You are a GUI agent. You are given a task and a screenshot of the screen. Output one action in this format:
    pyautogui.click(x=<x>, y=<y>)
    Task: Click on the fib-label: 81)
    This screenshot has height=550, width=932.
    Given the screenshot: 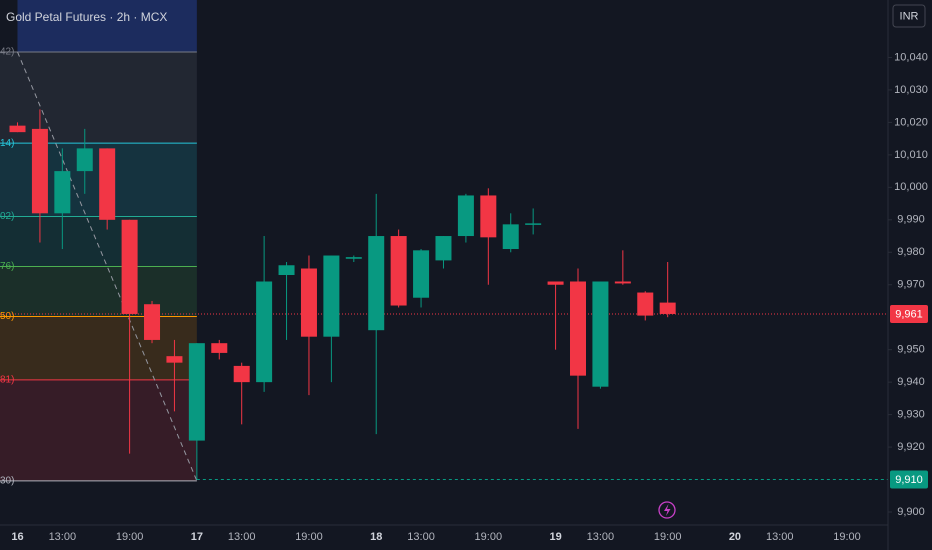 What is the action you would take?
    pyautogui.click(x=7, y=380)
    